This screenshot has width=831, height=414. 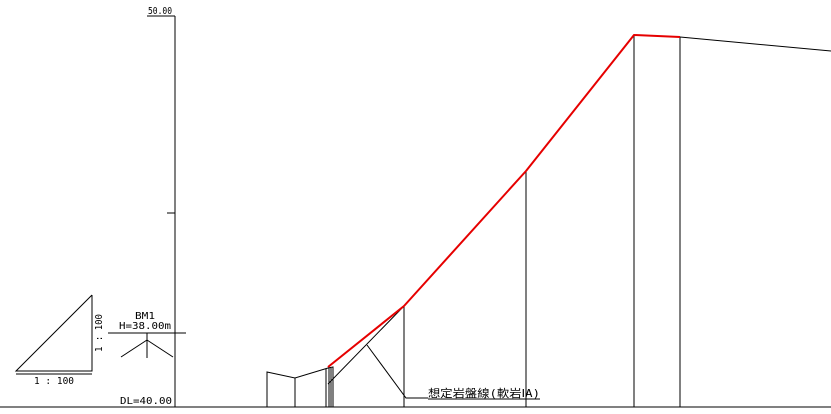 What do you see at coordinates (484, 393) in the screenshot?
I see `rock-line-label: 想定岩盤線(軟岩ⅠA)` at bounding box center [484, 393].